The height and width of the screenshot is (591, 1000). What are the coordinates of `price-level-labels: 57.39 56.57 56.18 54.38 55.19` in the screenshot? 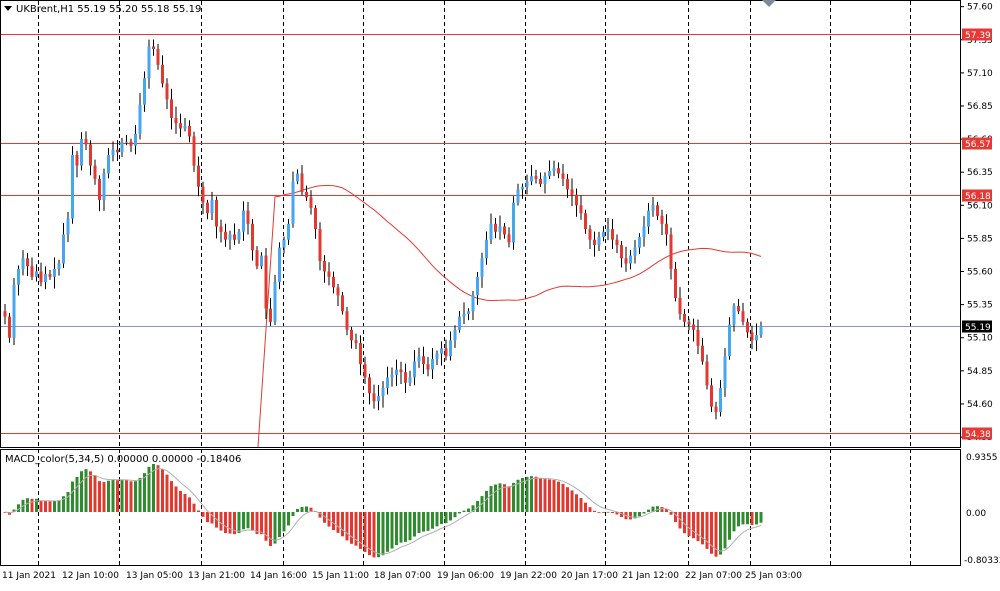 It's located at (977, 234).